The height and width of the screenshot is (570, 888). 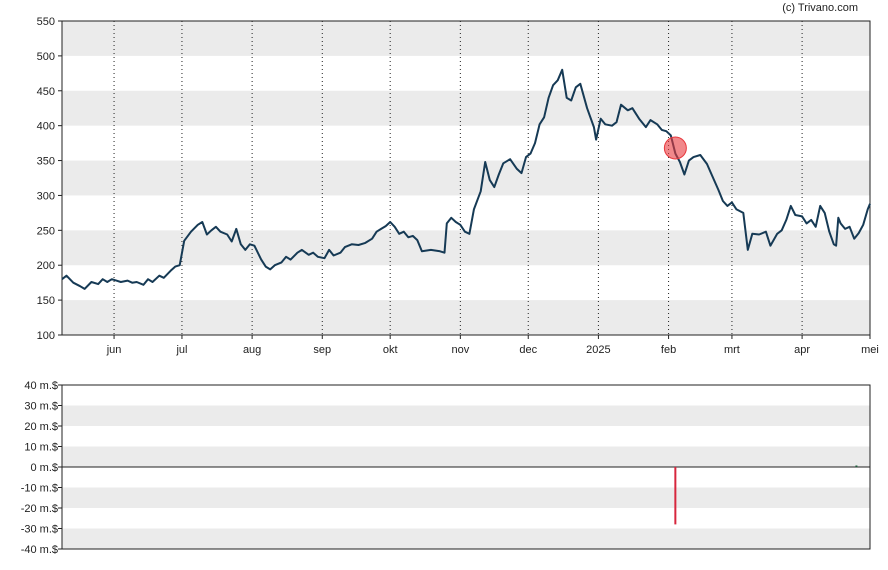 What do you see at coordinates (390, 350) in the screenshot?
I see `x-tick-label: okt` at bounding box center [390, 350].